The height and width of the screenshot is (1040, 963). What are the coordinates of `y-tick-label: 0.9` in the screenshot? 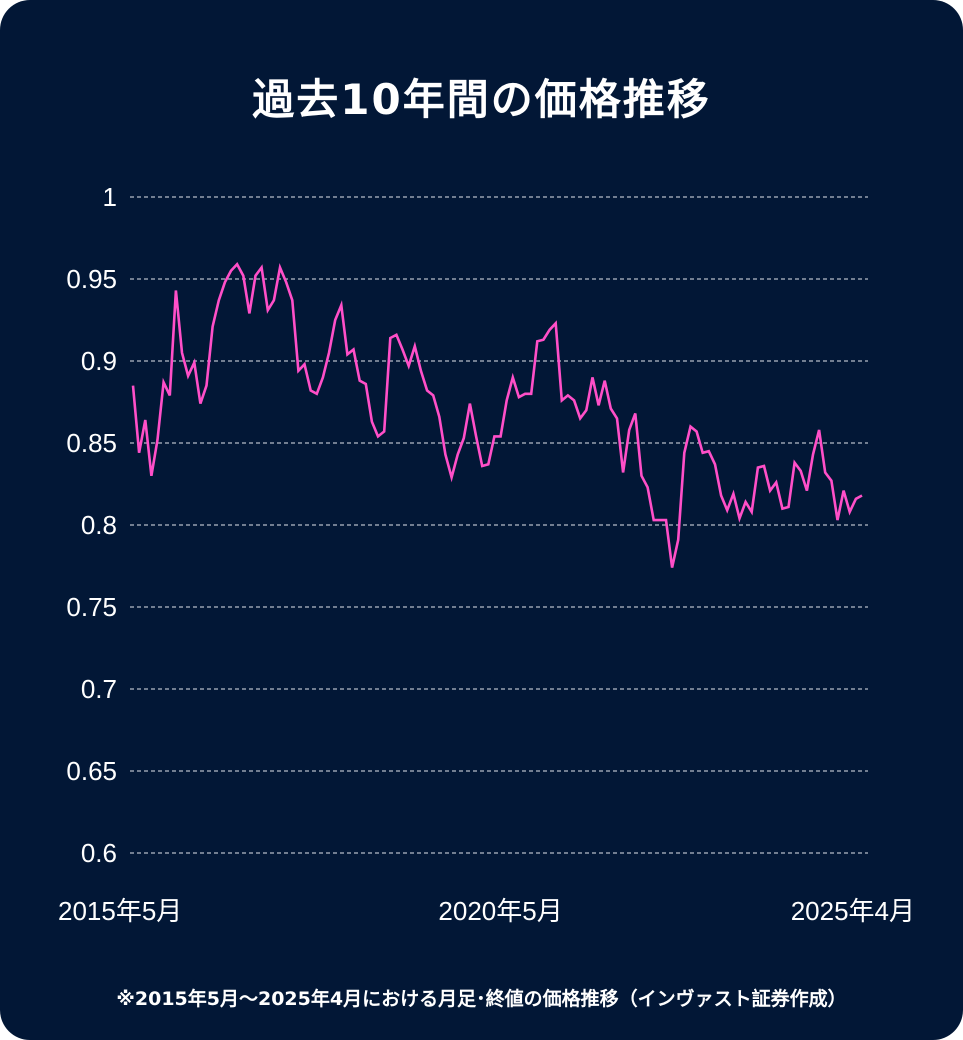 It's located at (99, 361).